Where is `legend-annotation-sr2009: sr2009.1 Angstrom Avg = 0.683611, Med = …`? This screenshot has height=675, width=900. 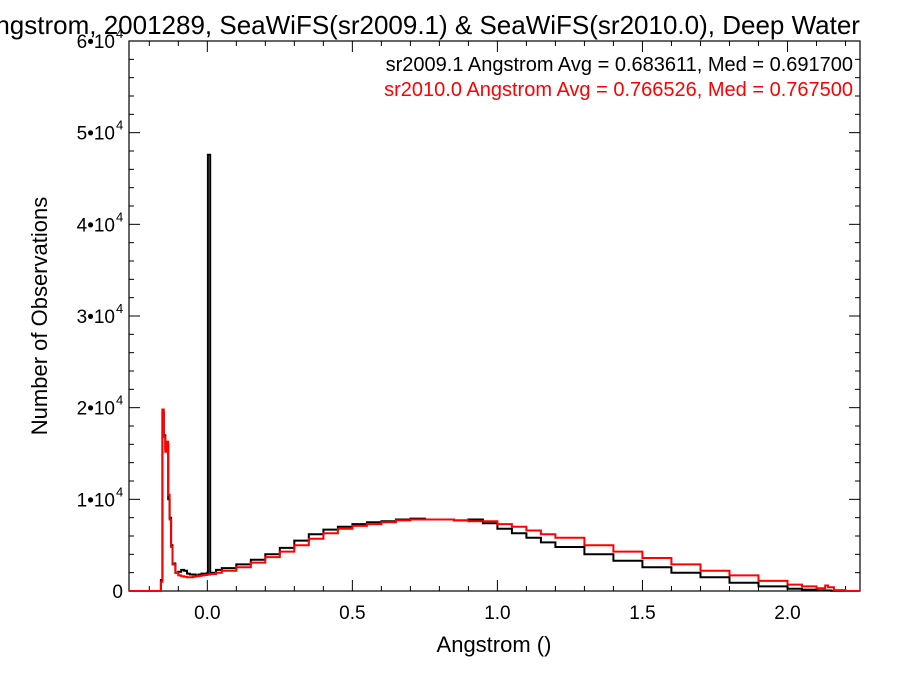
legend-annotation-sr2009: sr2009.1 Angstrom Avg = 0.683611, Med = … is located at coordinates (619, 65).